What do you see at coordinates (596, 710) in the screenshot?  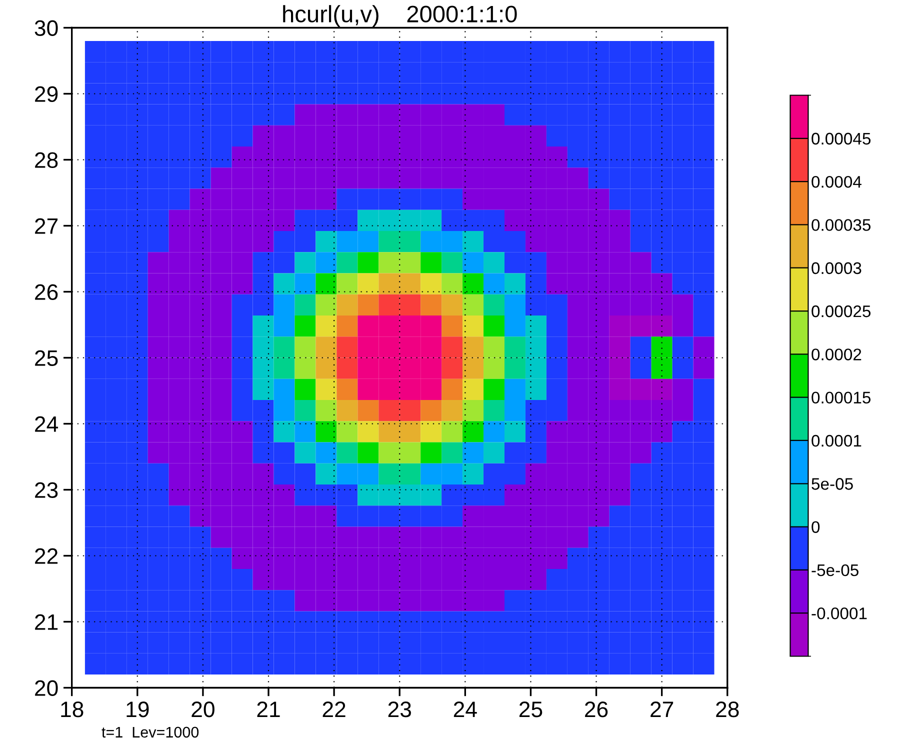 I see `x-tick-label: 26` at bounding box center [596, 710].